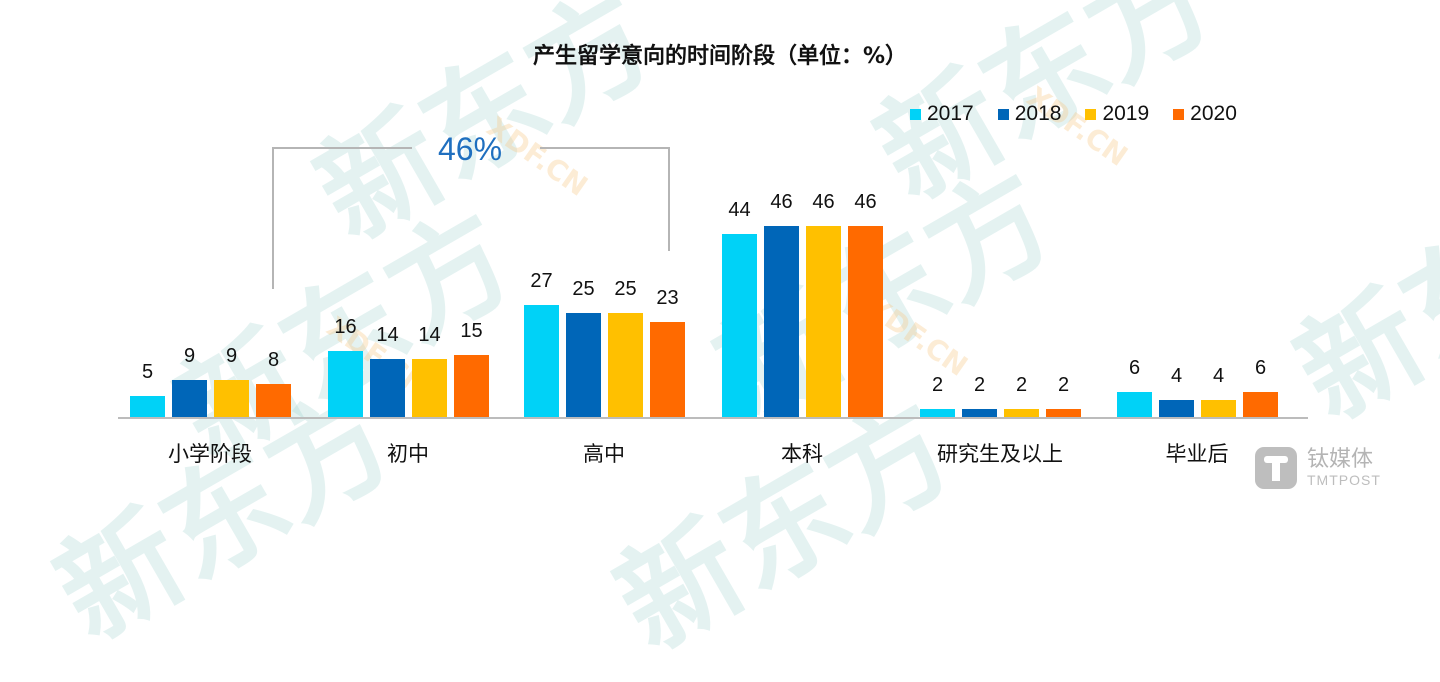 This screenshot has height=682, width=1440. Describe the element at coordinates (1276, 468) in the screenshot. I see `tmtpost-logo-icon` at that location.